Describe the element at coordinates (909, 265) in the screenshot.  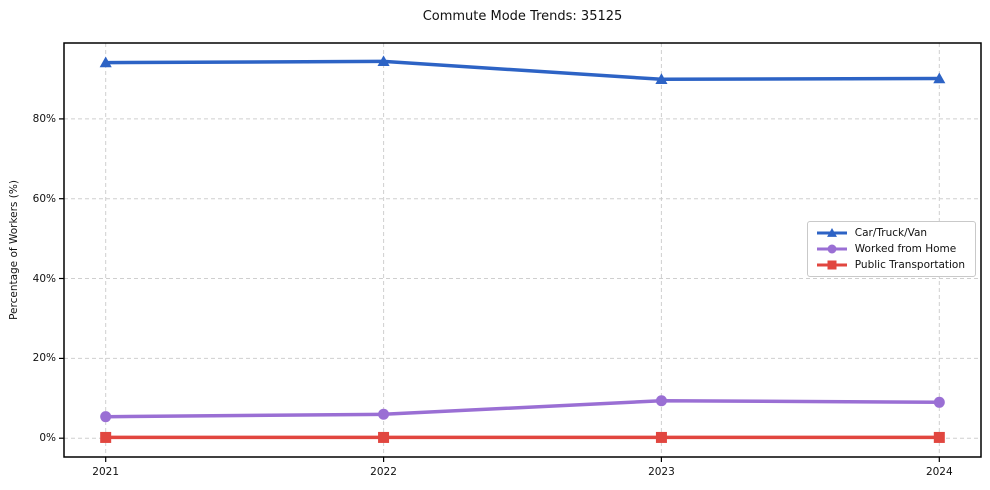
I see `legend-label: Public Transportation` at that location.